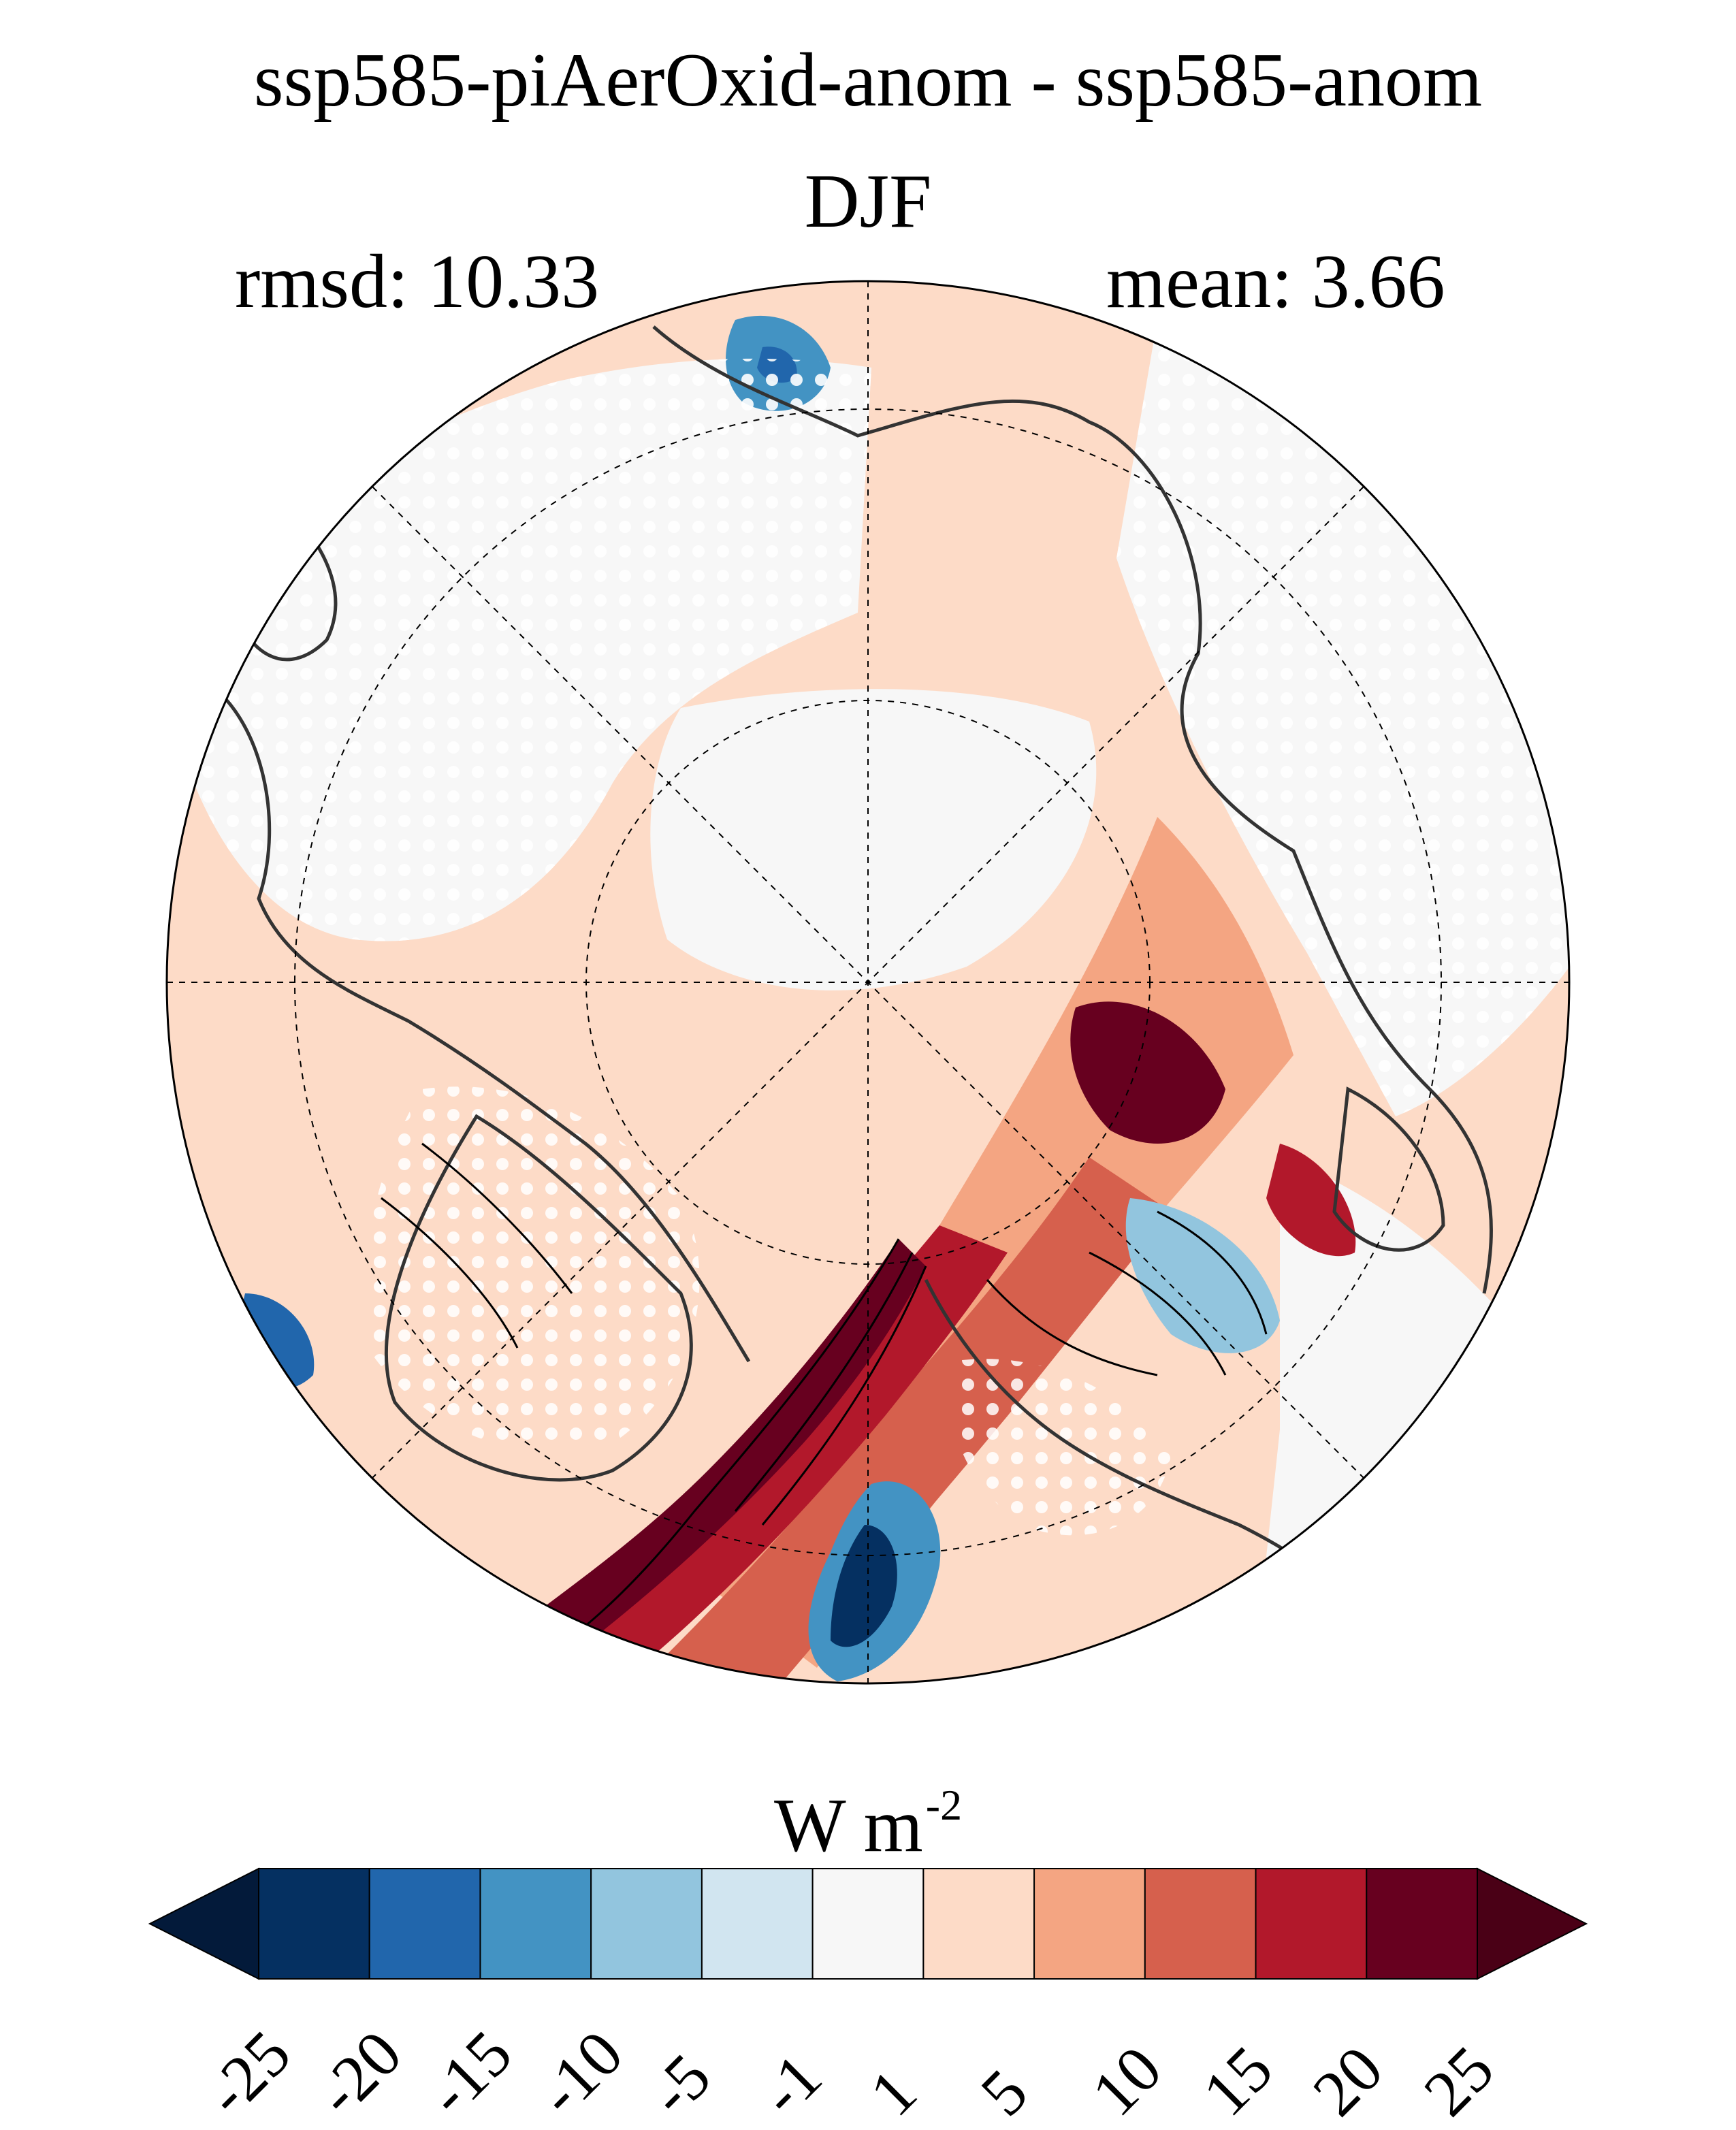 The width and height of the screenshot is (1736, 2130). I want to click on field-anomaly-strong, so click(919, 1419).